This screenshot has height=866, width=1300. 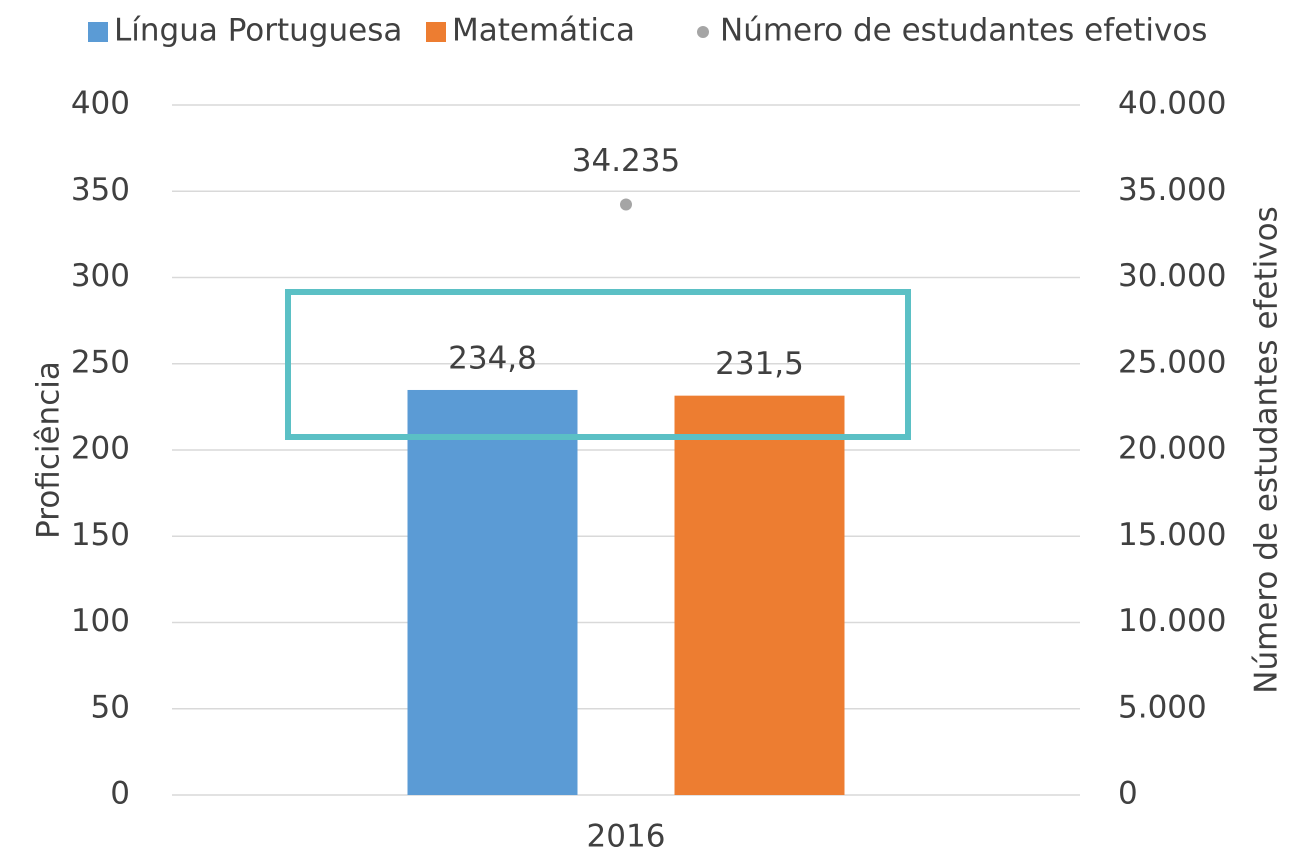 What do you see at coordinates (626, 837) in the screenshot?
I see `x-tick-label: 2016` at bounding box center [626, 837].